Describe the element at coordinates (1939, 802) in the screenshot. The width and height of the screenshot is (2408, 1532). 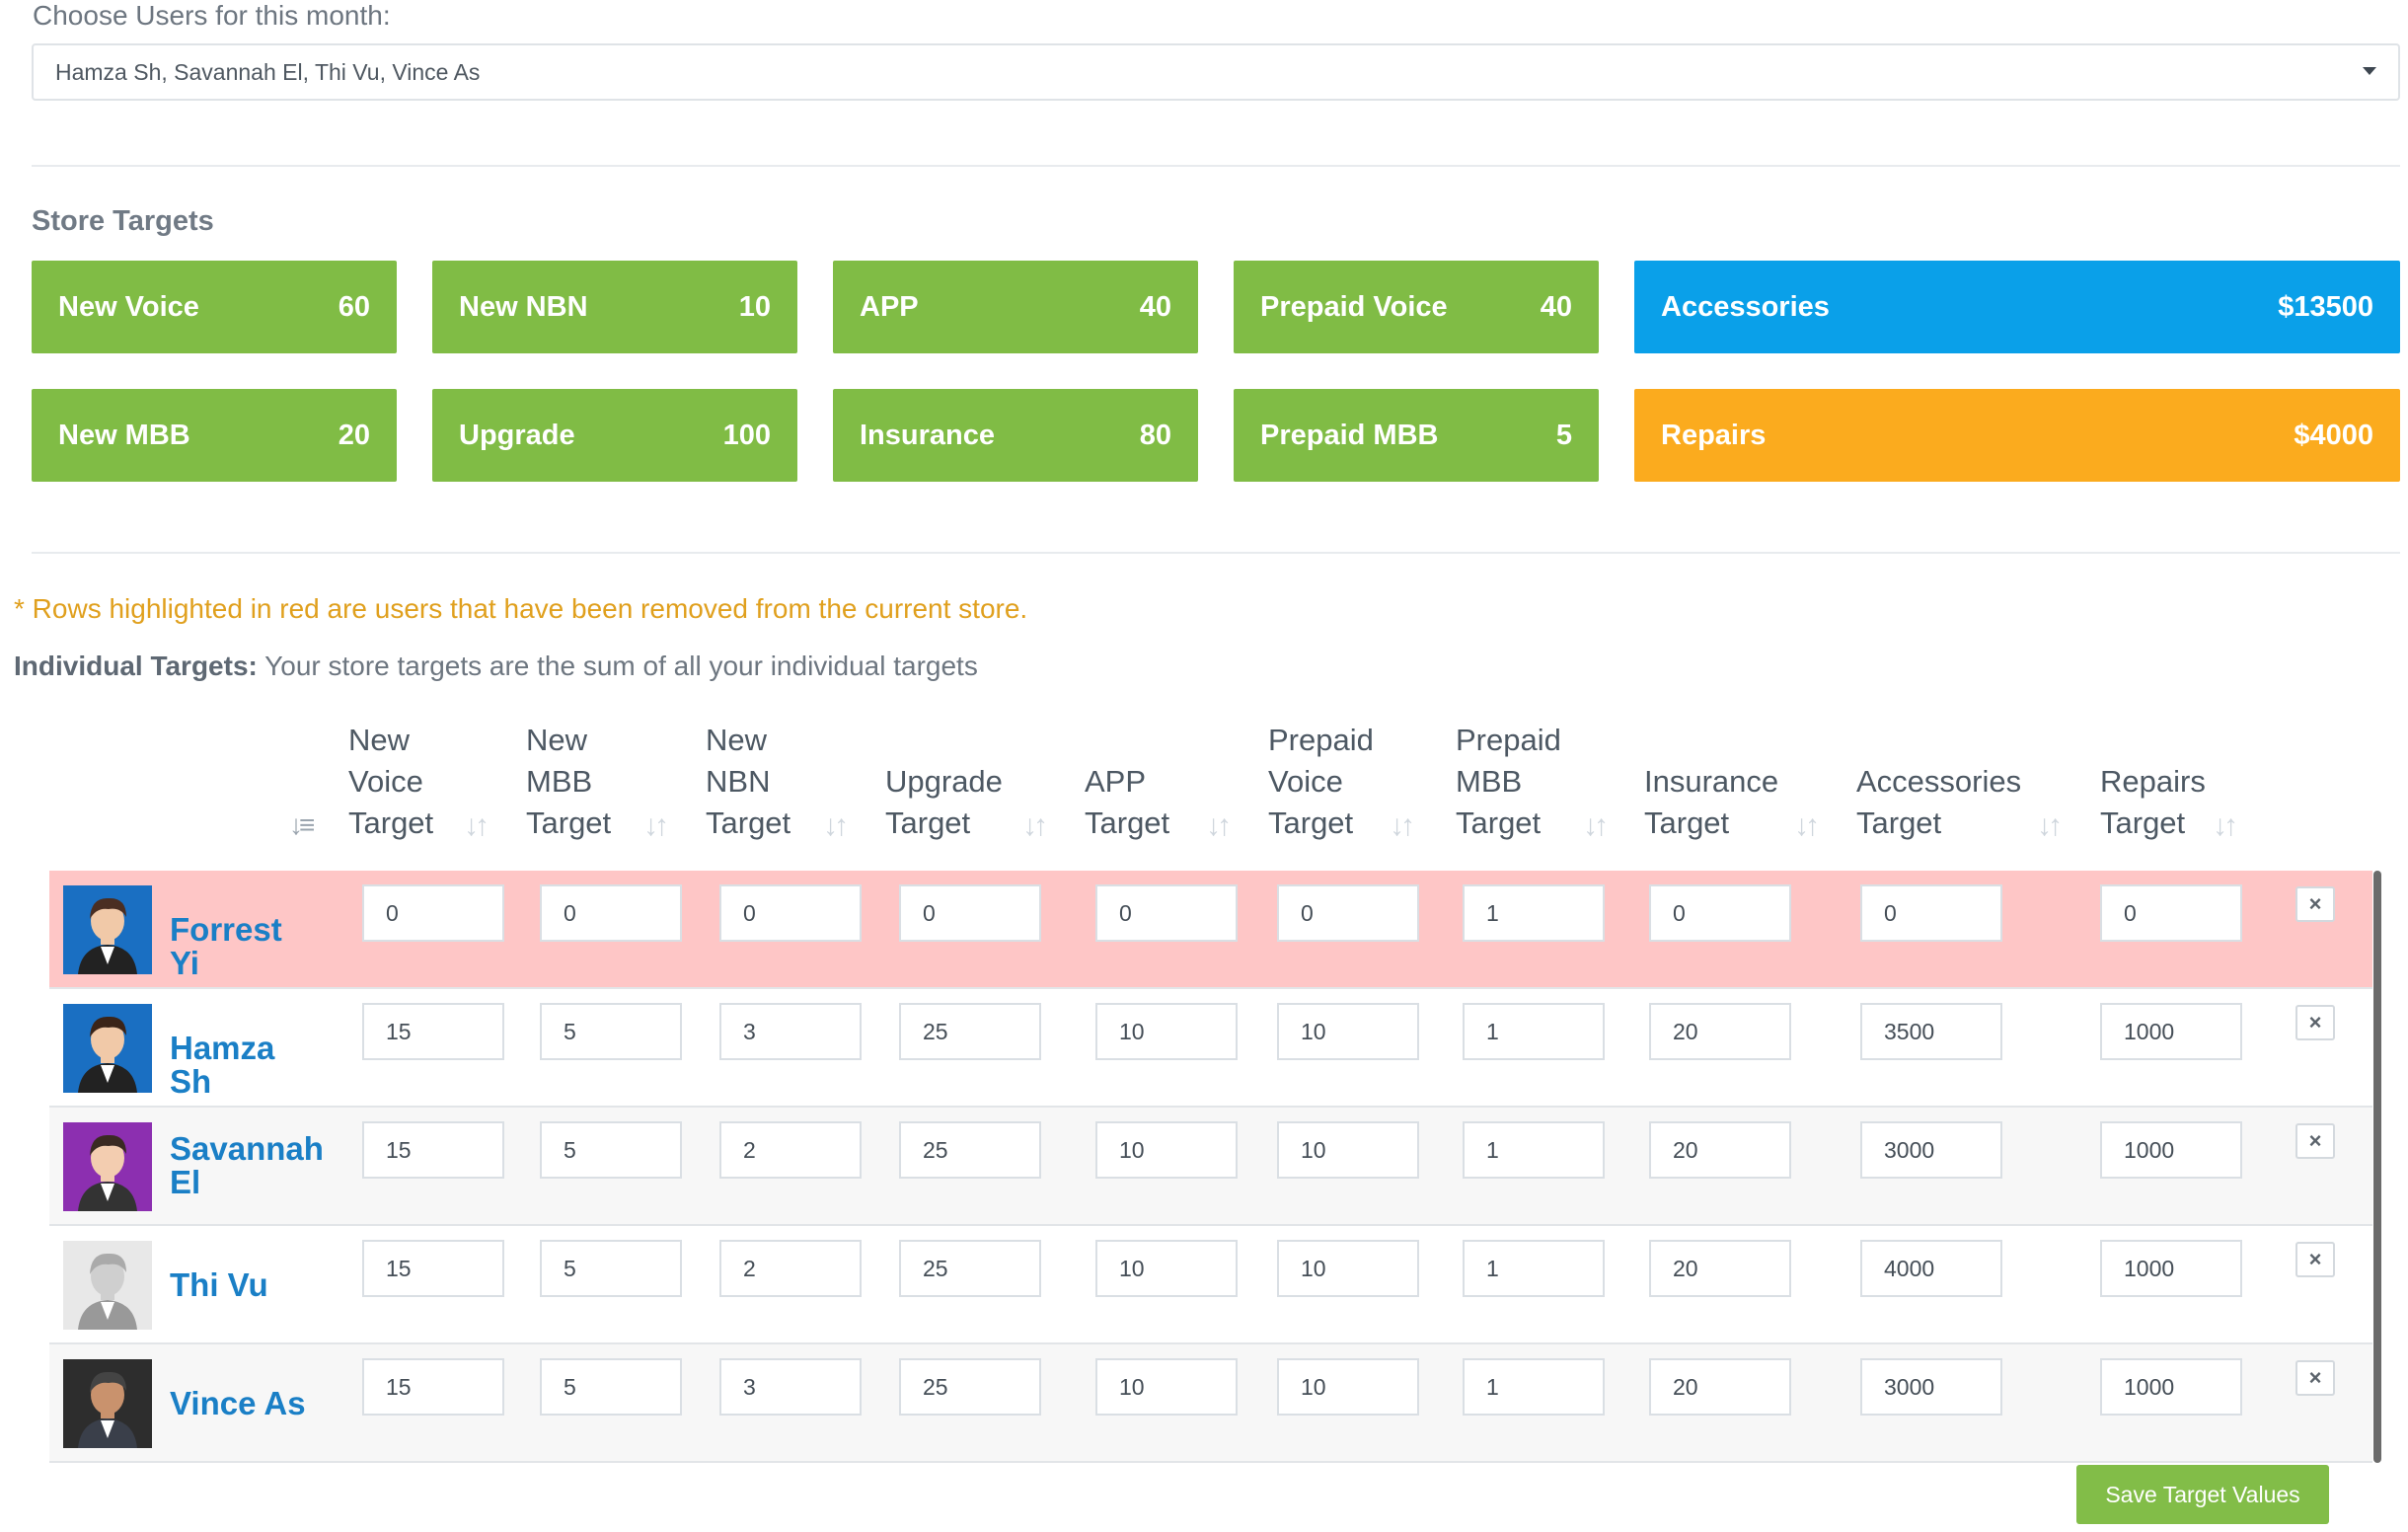
I see `column-header: Accessories Target` at that location.